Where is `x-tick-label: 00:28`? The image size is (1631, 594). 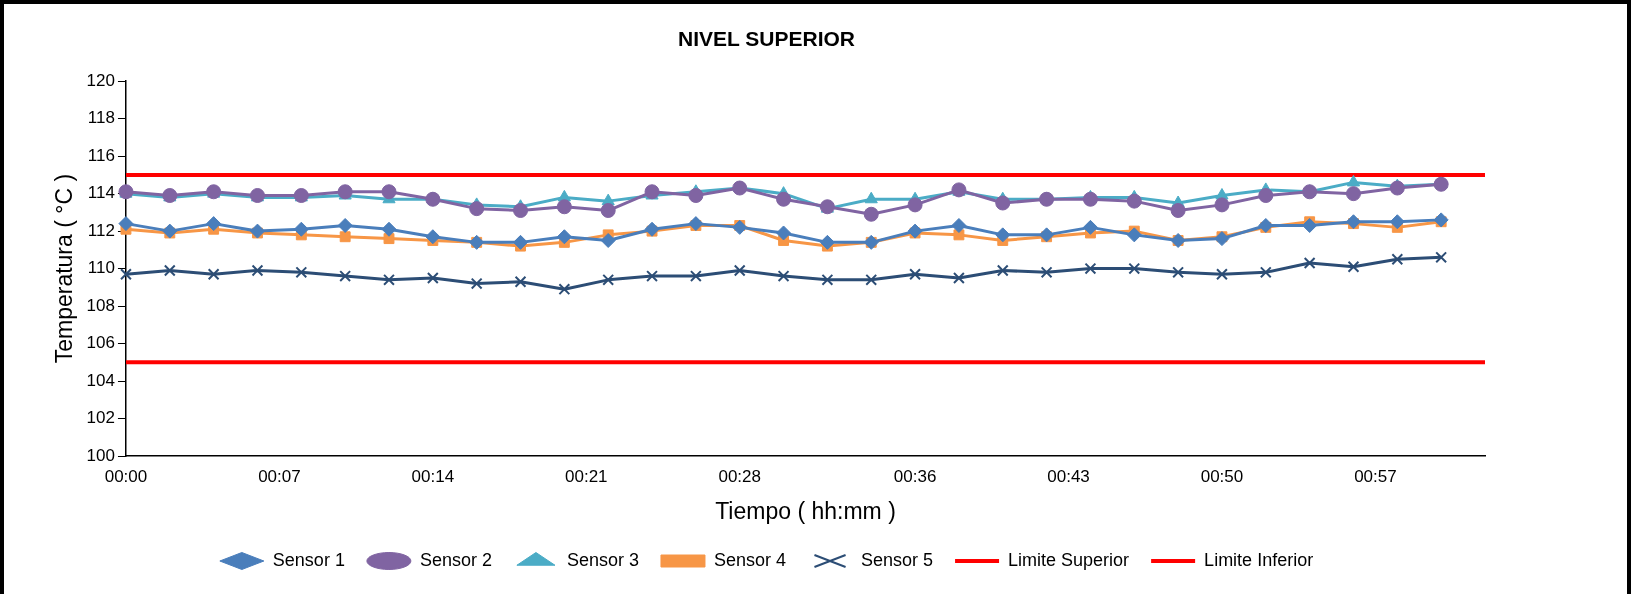
x-tick-label: 00:28 is located at coordinates (739, 476).